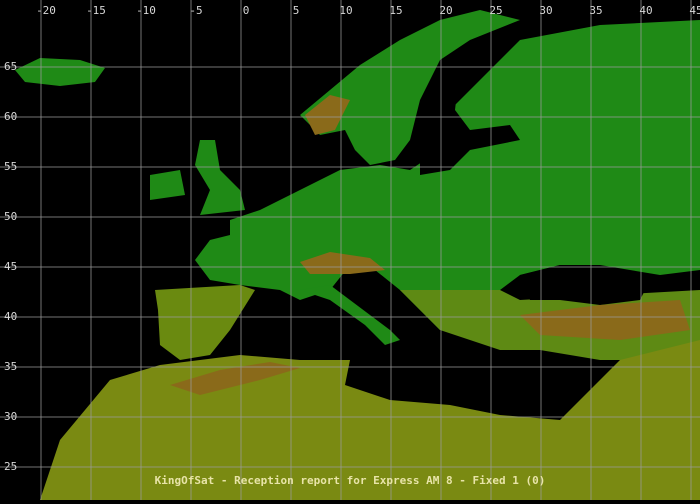 This screenshot has width=700, height=504. What do you see at coordinates (585, 285) in the screenshot?
I see `black-sea` at bounding box center [585, 285].